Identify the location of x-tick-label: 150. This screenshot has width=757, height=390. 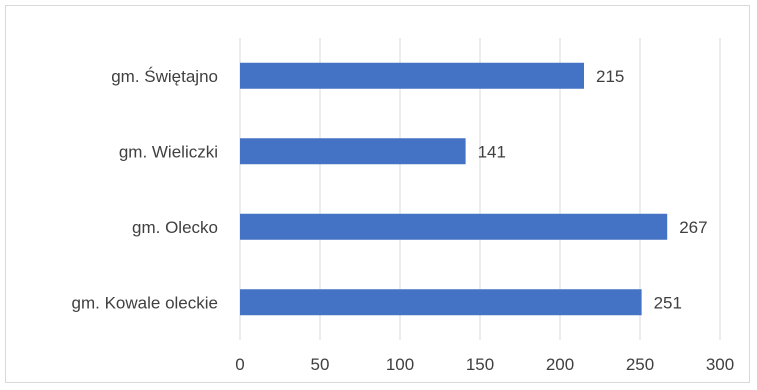
(480, 364).